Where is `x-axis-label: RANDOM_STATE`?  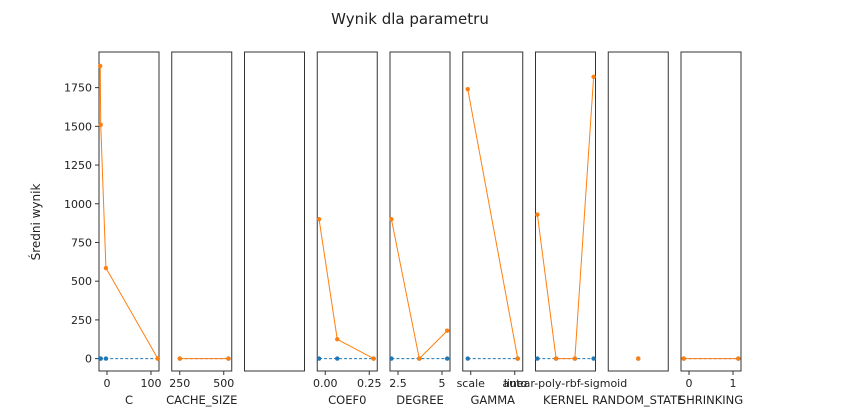 x-axis-label: RANDOM_STATE is located at coordinates (638, 400).